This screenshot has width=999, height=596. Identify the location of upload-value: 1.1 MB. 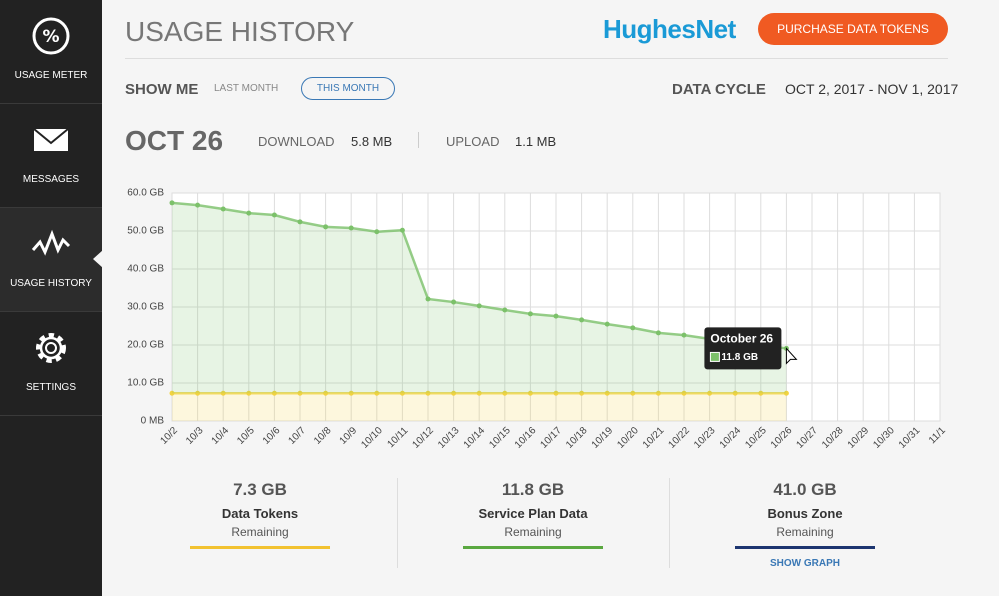
(536, 141).